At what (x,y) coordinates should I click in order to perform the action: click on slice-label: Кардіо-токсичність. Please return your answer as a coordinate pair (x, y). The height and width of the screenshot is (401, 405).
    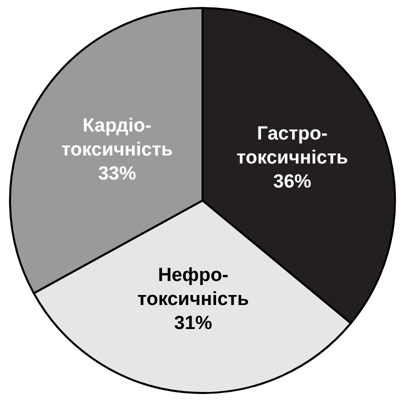
    Looking at the image, I should click on (117, 137).